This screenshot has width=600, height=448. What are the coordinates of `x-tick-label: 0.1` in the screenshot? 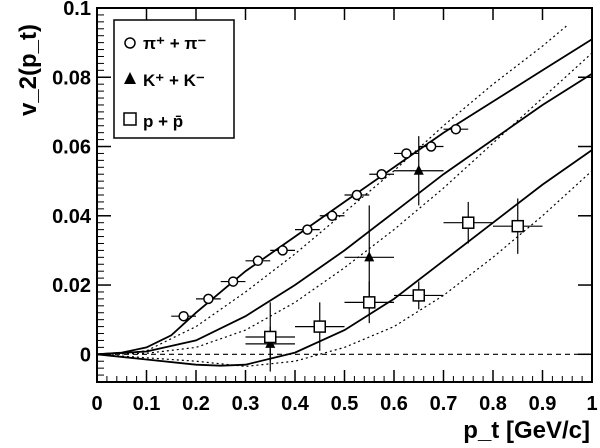 It's located at (147, 404).